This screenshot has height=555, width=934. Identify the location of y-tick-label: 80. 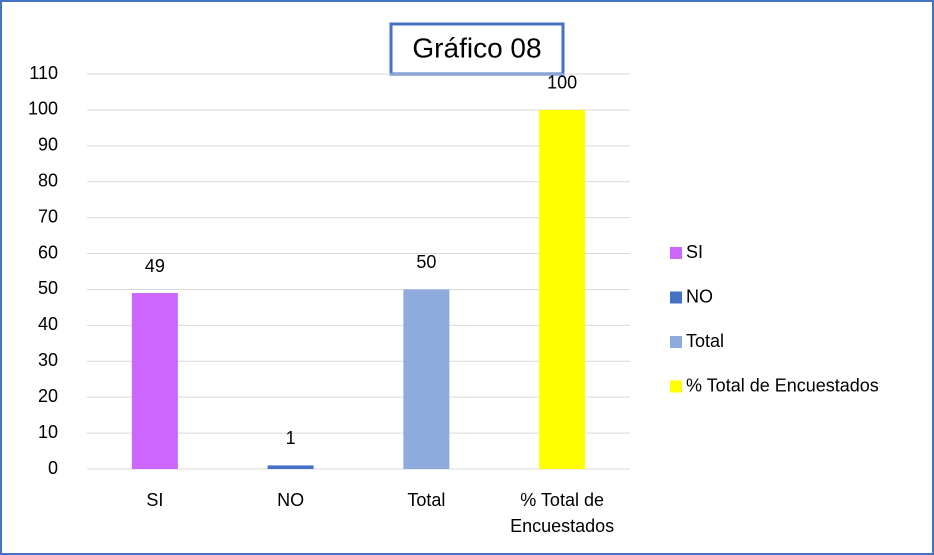
(48, 180).